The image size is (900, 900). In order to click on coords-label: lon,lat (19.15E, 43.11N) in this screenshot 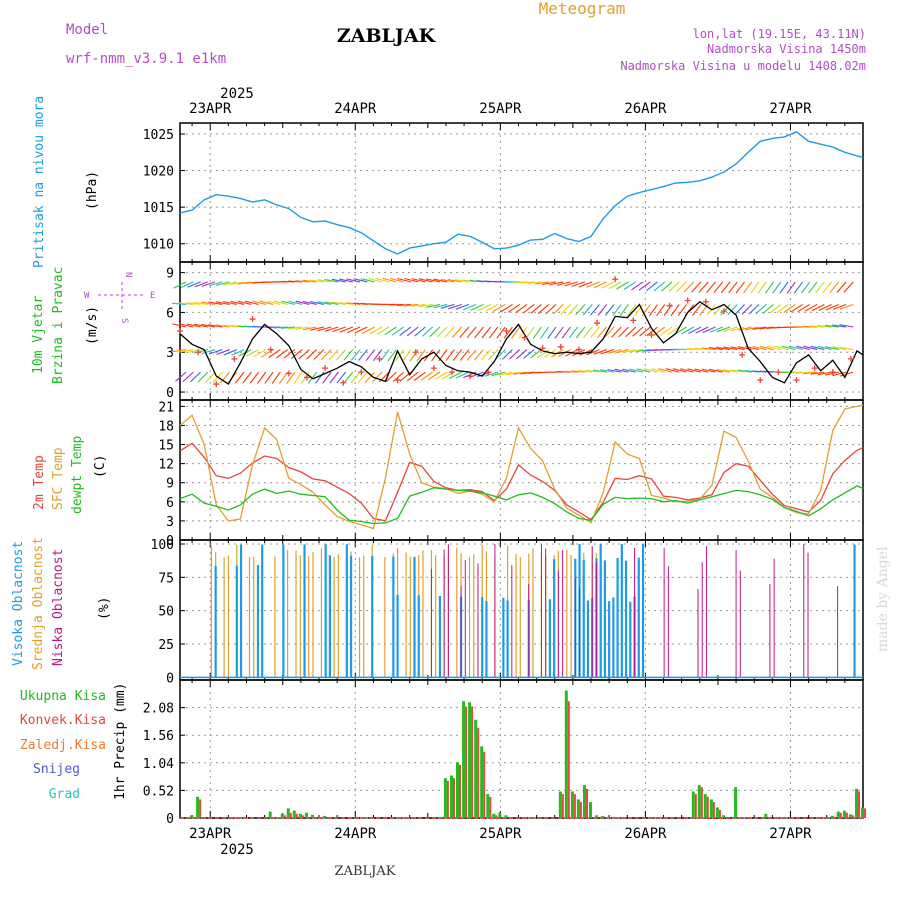, I will do `click(779, 34)`.